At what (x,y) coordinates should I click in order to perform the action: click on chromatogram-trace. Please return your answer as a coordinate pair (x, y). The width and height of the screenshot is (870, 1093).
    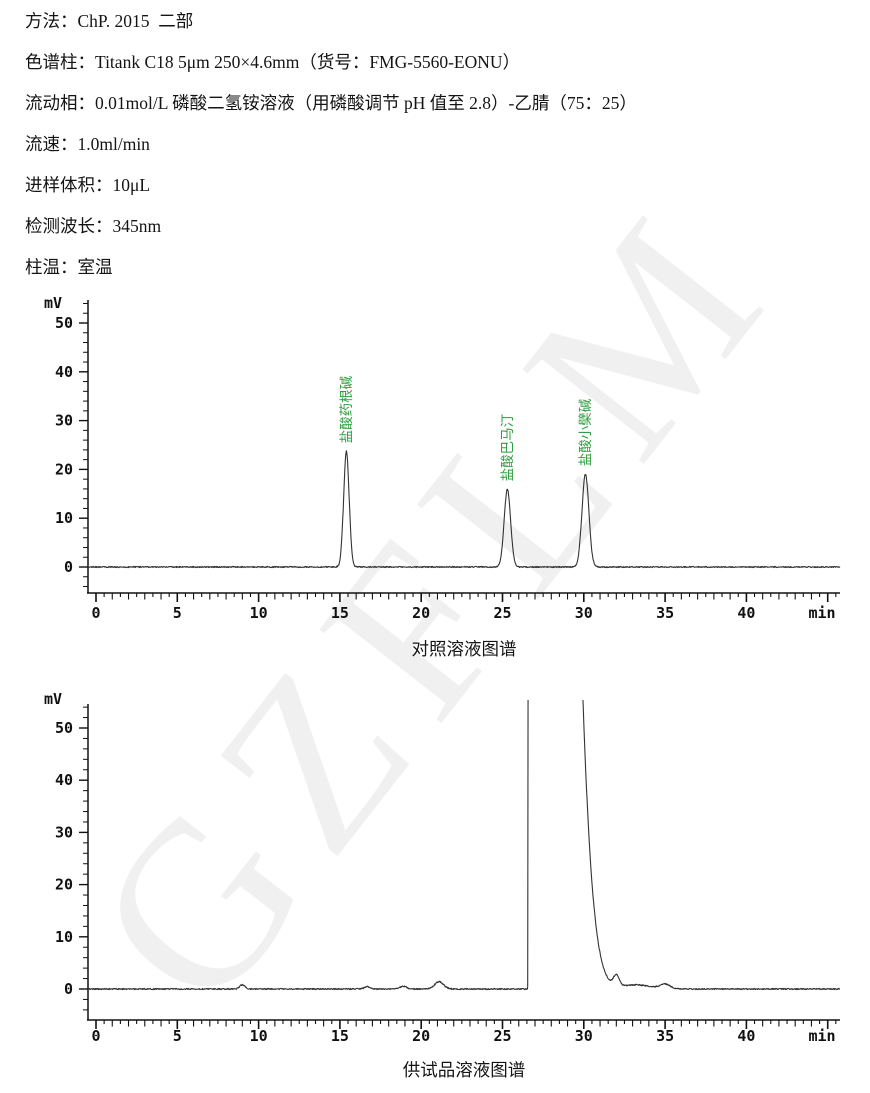
    Looking at the image, I should click on (464, 509).